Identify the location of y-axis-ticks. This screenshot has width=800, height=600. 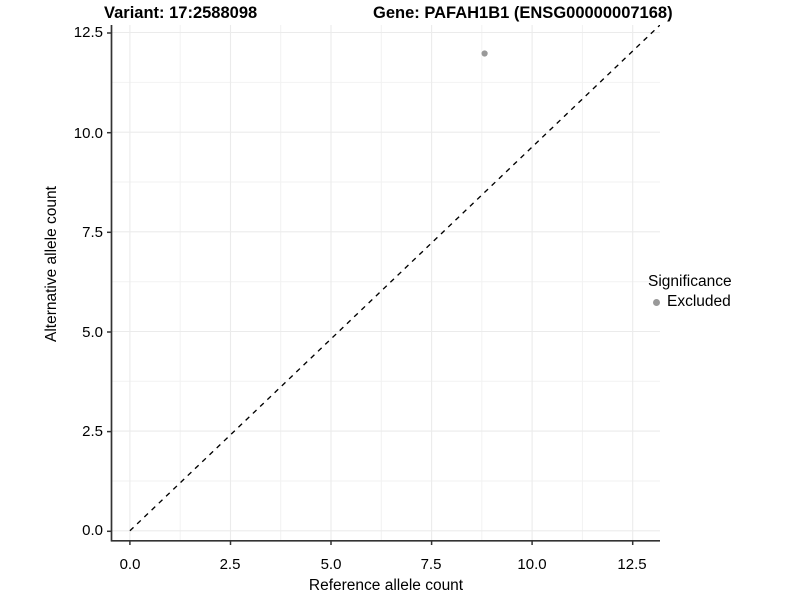
(109, 282).